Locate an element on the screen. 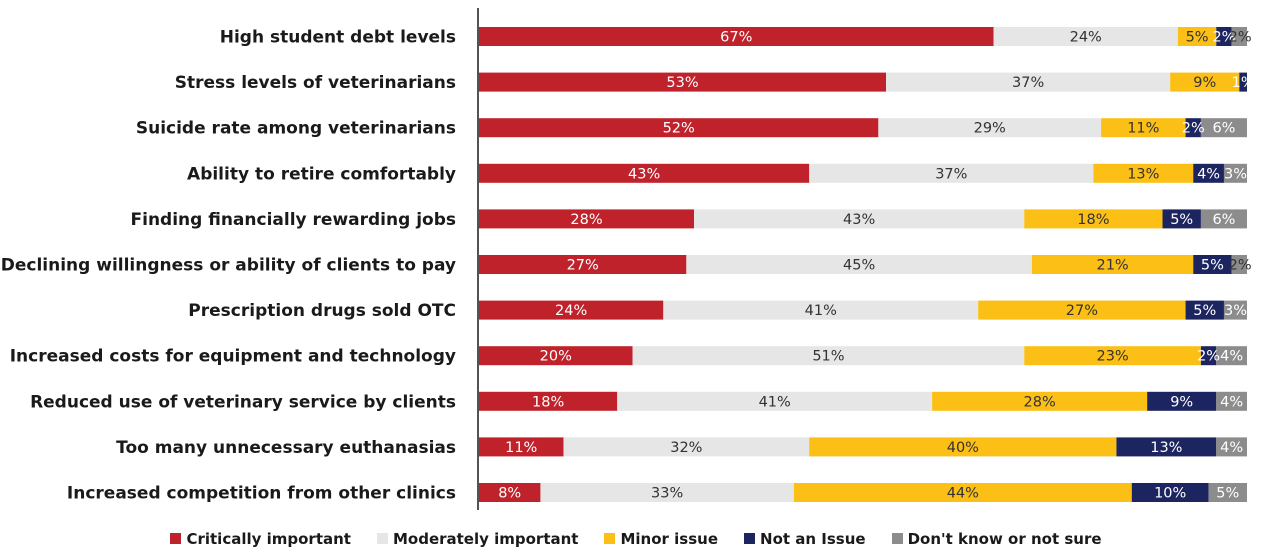 The height and width of the screenshot is (555, 1272). legend-label: Don't know or not sure is located at coordinates (1004, 539).